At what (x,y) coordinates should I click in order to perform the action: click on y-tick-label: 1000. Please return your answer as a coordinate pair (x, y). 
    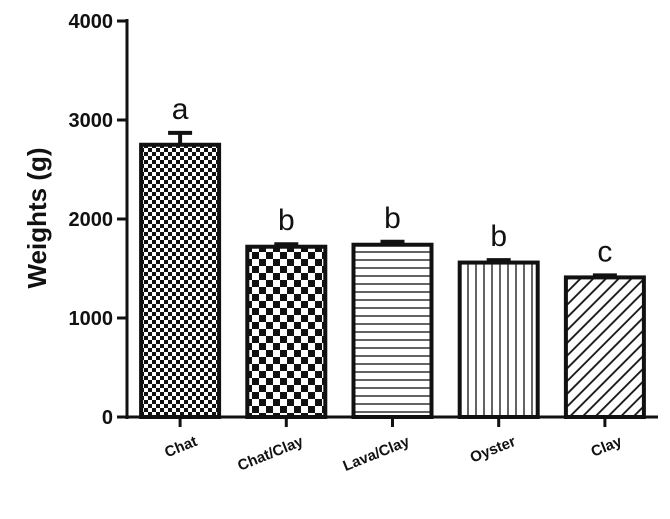
    Looking at the image, I should click on (91, 319).